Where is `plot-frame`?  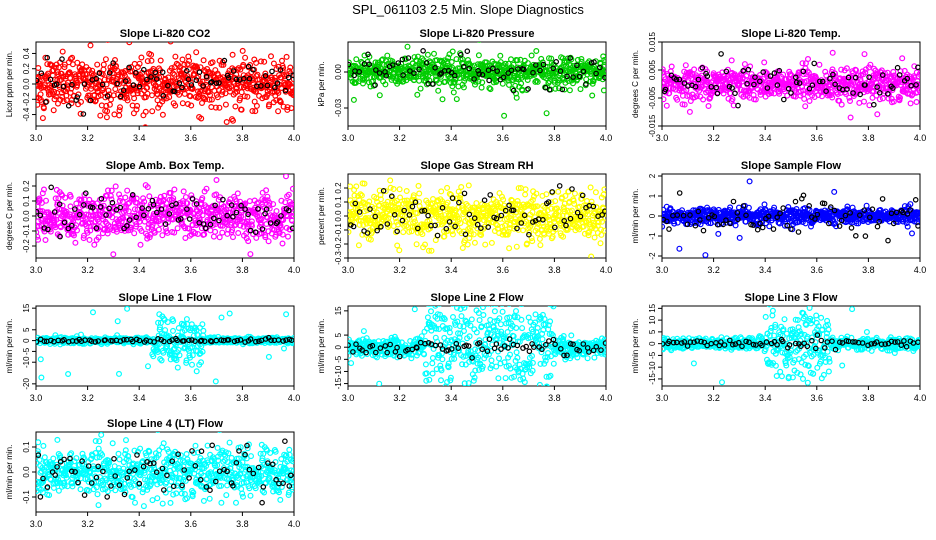
plot-frame is located at coordinates (477, 84).